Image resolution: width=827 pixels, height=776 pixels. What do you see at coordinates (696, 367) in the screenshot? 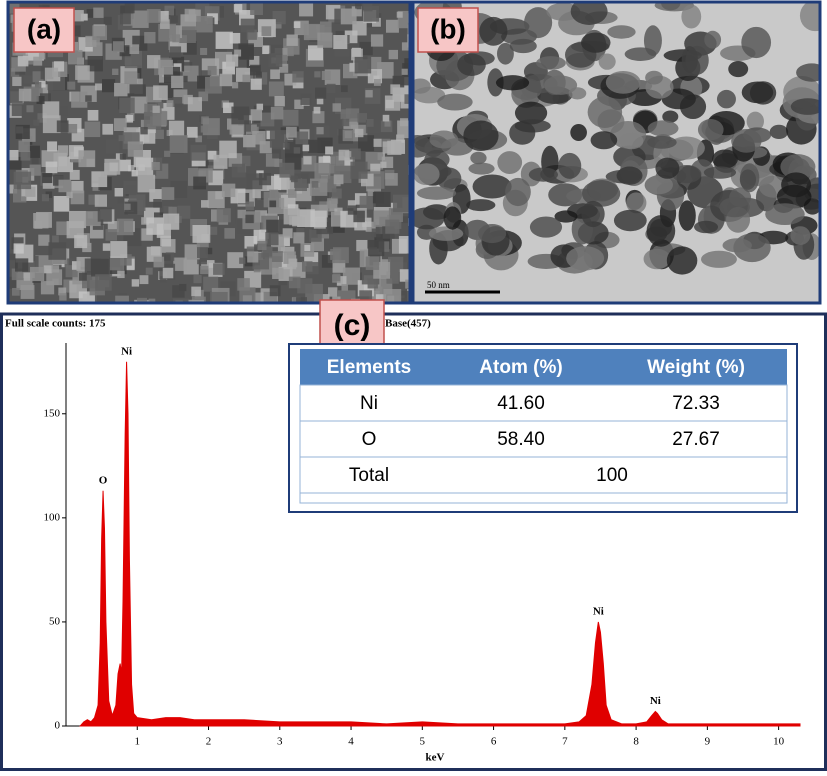
I see `table-header: Weight (%)` at bounding box center [696, 367].